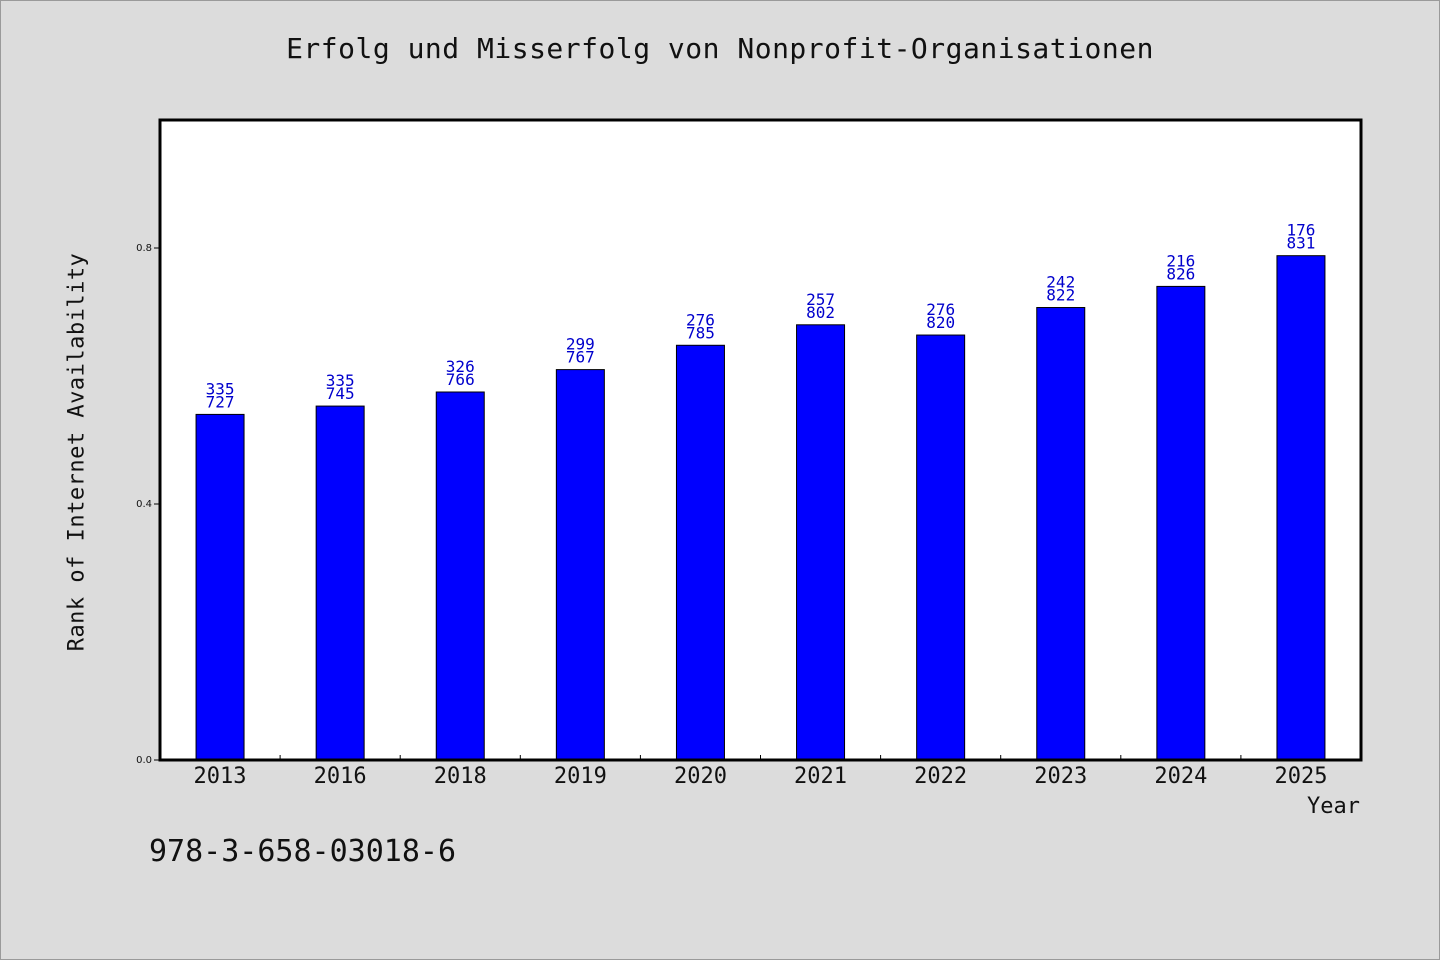 Image resolution: width=1440 pixels, height=960 pixels. Describe the element at coordinates (700, 776) in the screenshot. I see `x-tick-label: 2020` at that location.